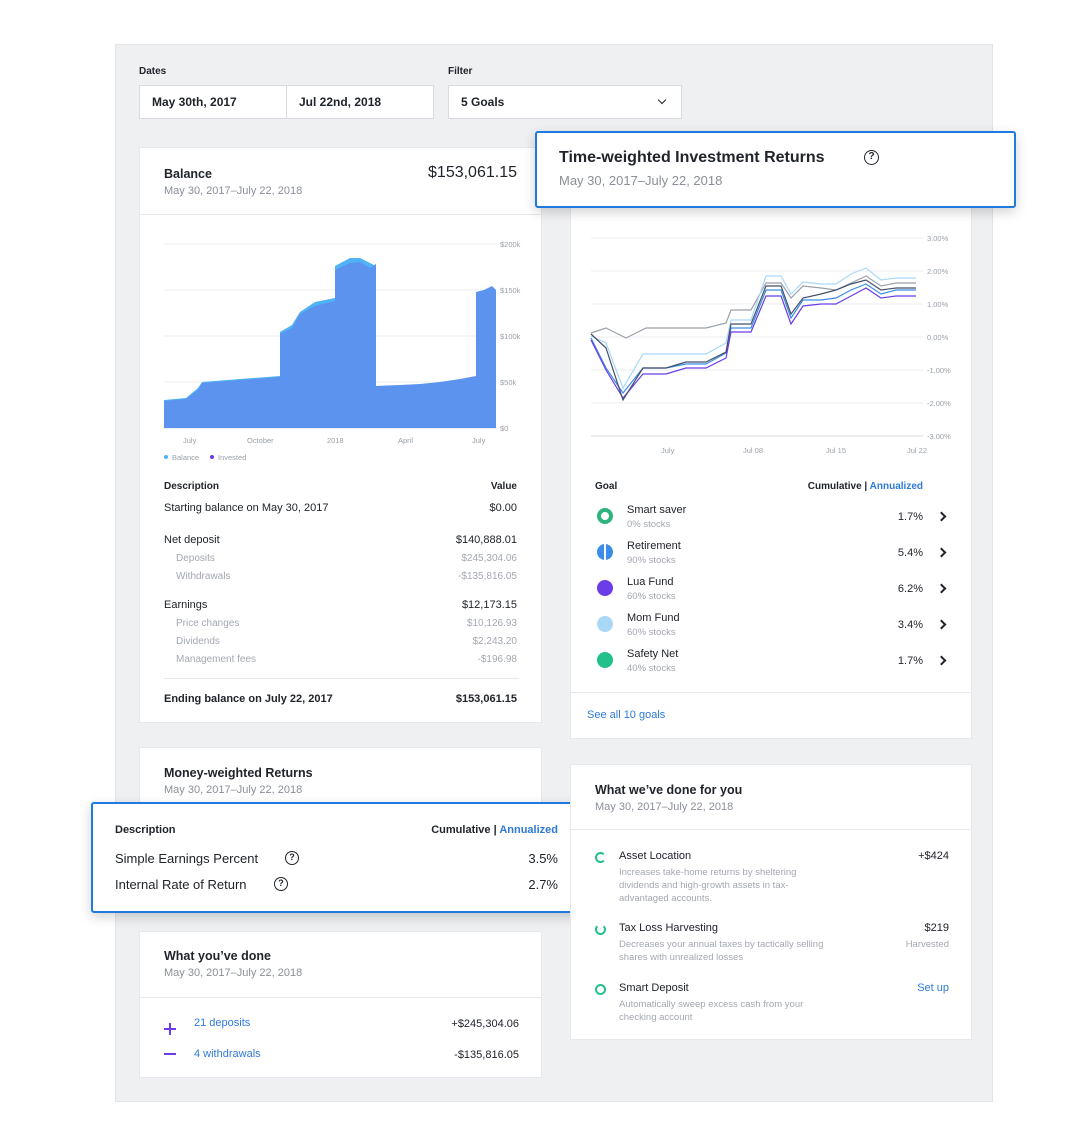 This screenshot has height=1128, width=1080. Describe the element at coordinates (510, 290) in the screenshot. I see `y-tick-label: $150k` at that location.